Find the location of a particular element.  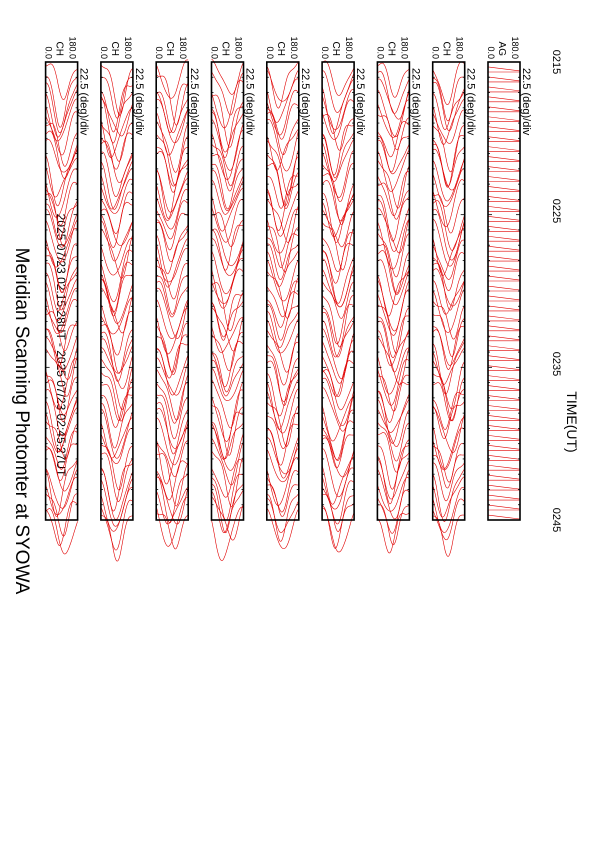

x-tick-label: 0215 is located at coordinates (556, 62).